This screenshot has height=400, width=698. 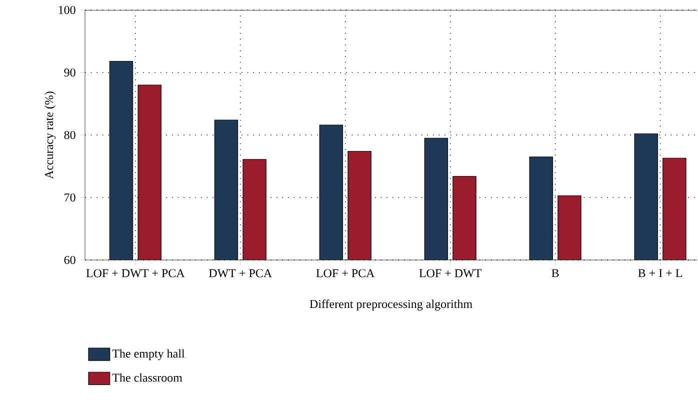 What do you see at coordinates (240, 273) in the screenshot?
I see `x-tick-label: DWT + PCA` at bounding box center [240, 273].